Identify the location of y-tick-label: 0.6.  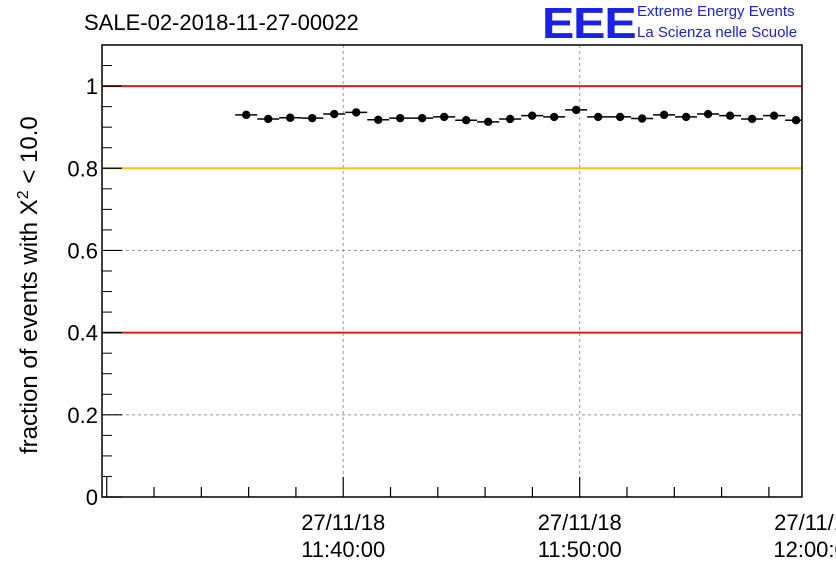
(82, 250).